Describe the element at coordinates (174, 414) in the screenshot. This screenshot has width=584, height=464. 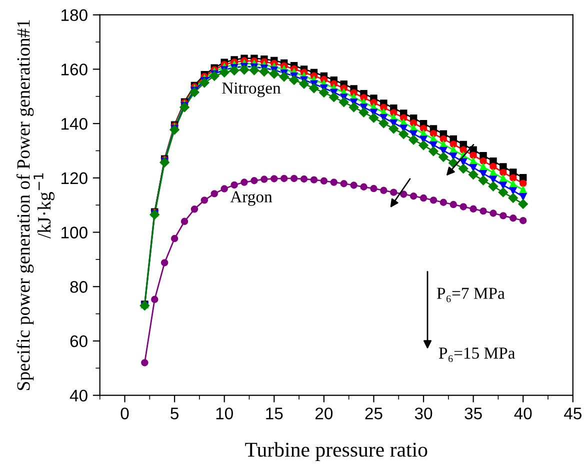
I see `x-tick-label: 5` at that location.